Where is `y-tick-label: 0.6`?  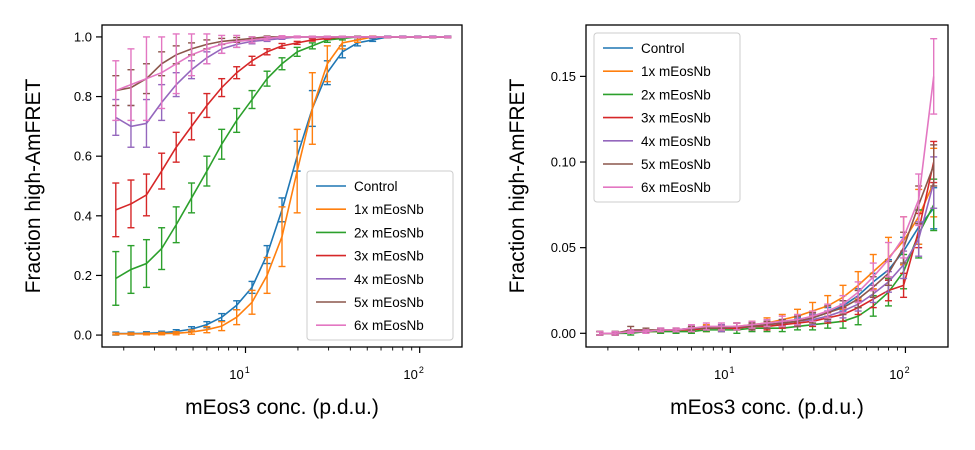
y-tick-label: 0.6 is located at coordinates (83, 156).